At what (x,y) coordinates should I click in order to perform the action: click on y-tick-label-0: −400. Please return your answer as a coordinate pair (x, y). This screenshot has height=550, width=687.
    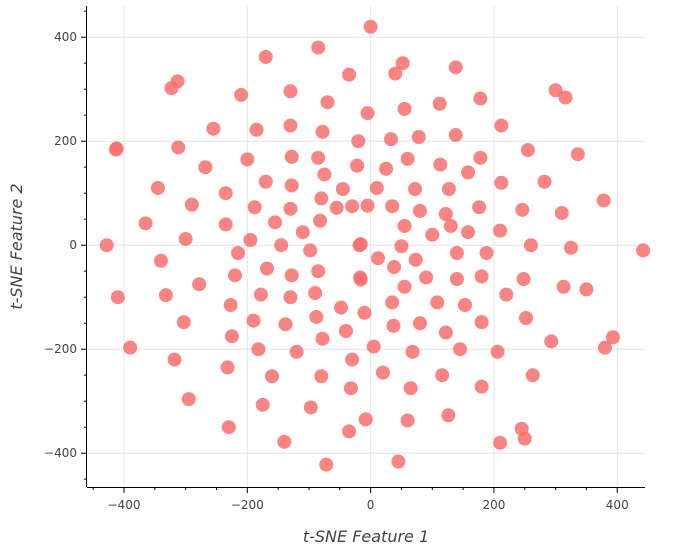
    Looking at the image, I should click on (60, 453).